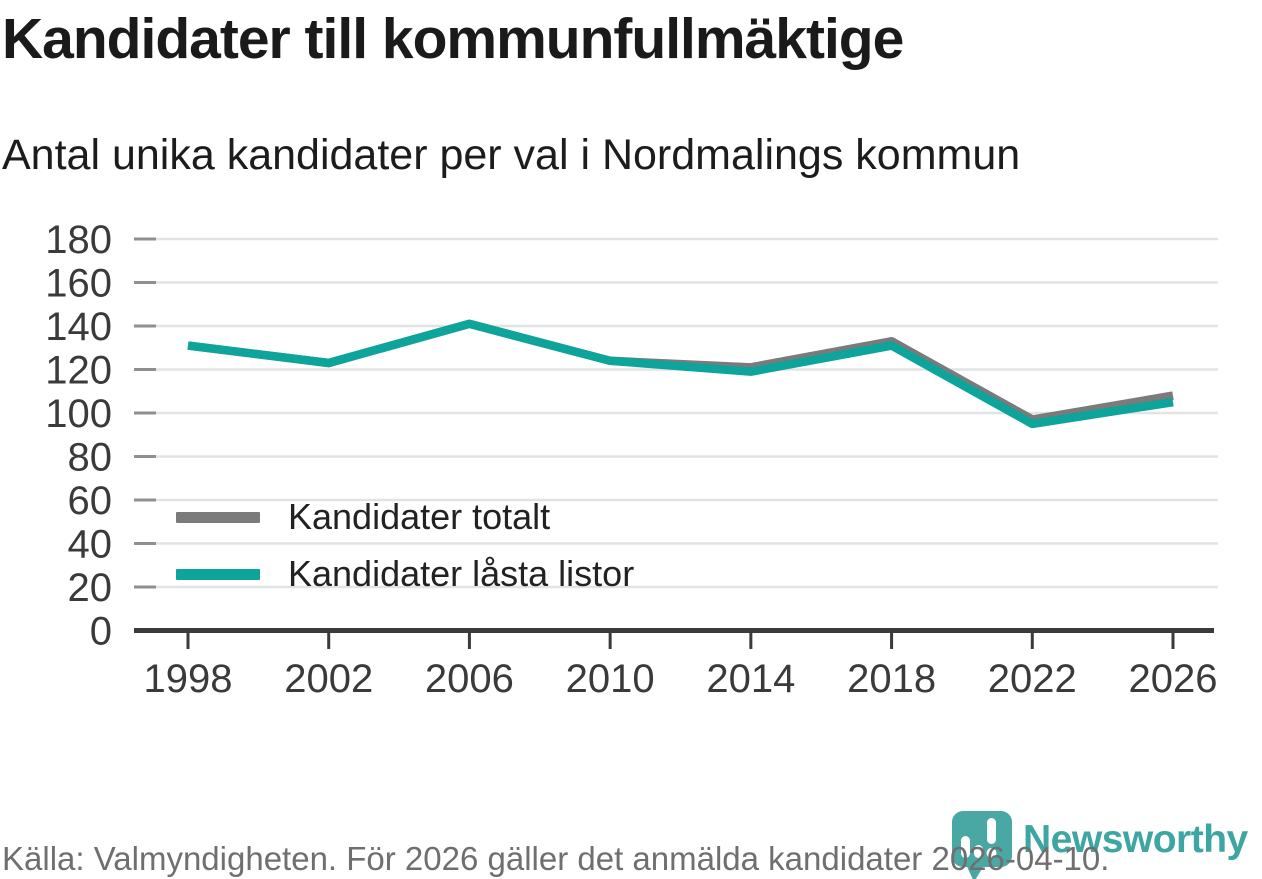  Describe the element at coordinates (610, 679) in the screenshot. I see `x-axis-label: 2010` at that location.